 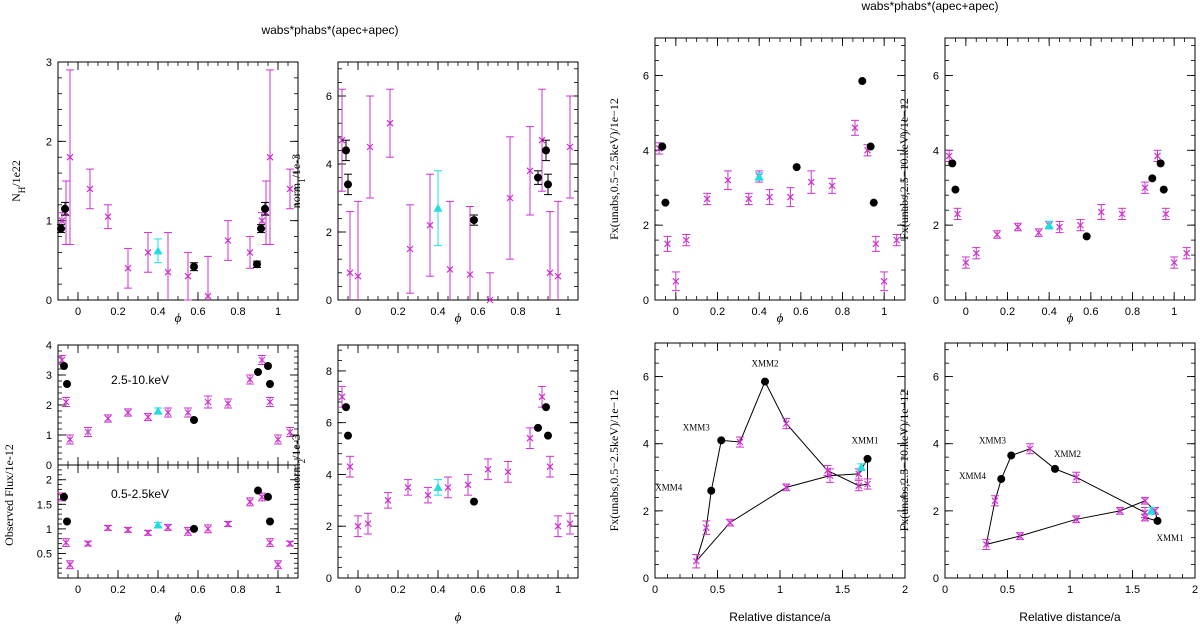 What do you see at coordinates (517, 590) in the screenshot?
I see `x-tick-label: 0.8` at bounding box center [517, 590].